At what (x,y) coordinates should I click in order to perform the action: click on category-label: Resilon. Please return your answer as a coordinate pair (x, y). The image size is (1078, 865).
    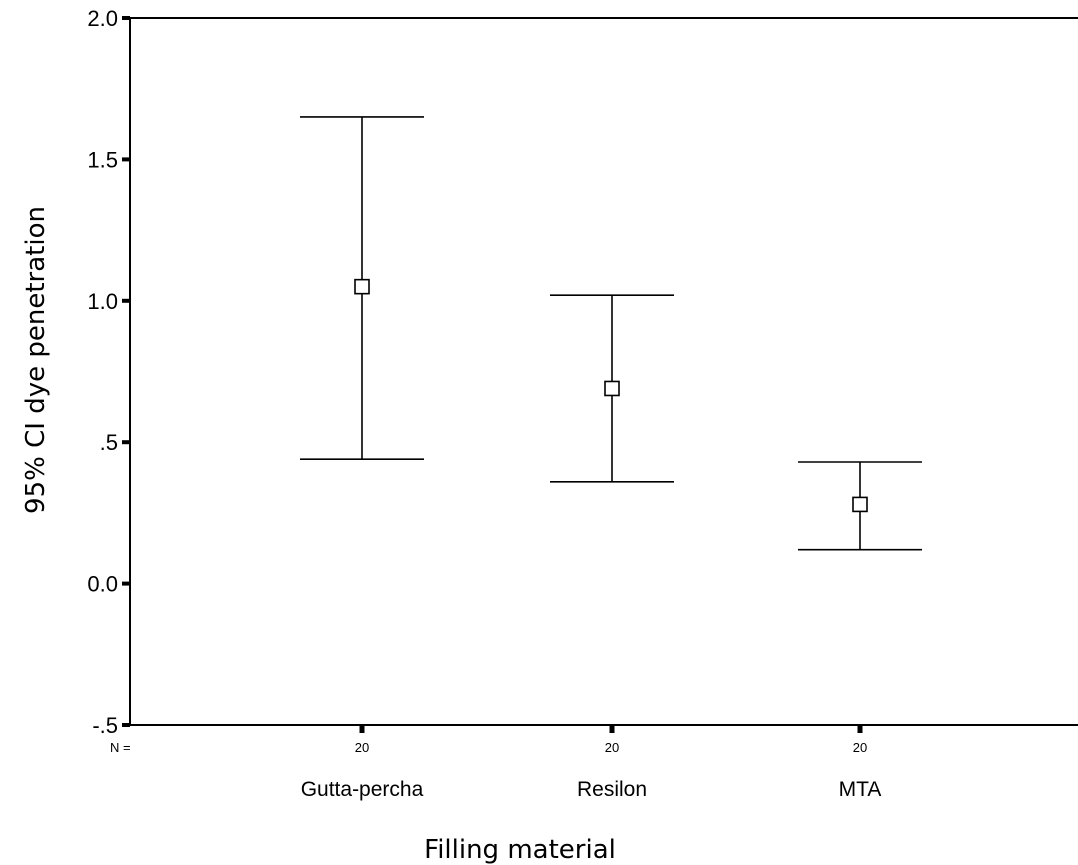
    Looking at the image, I should click on (612, 789).